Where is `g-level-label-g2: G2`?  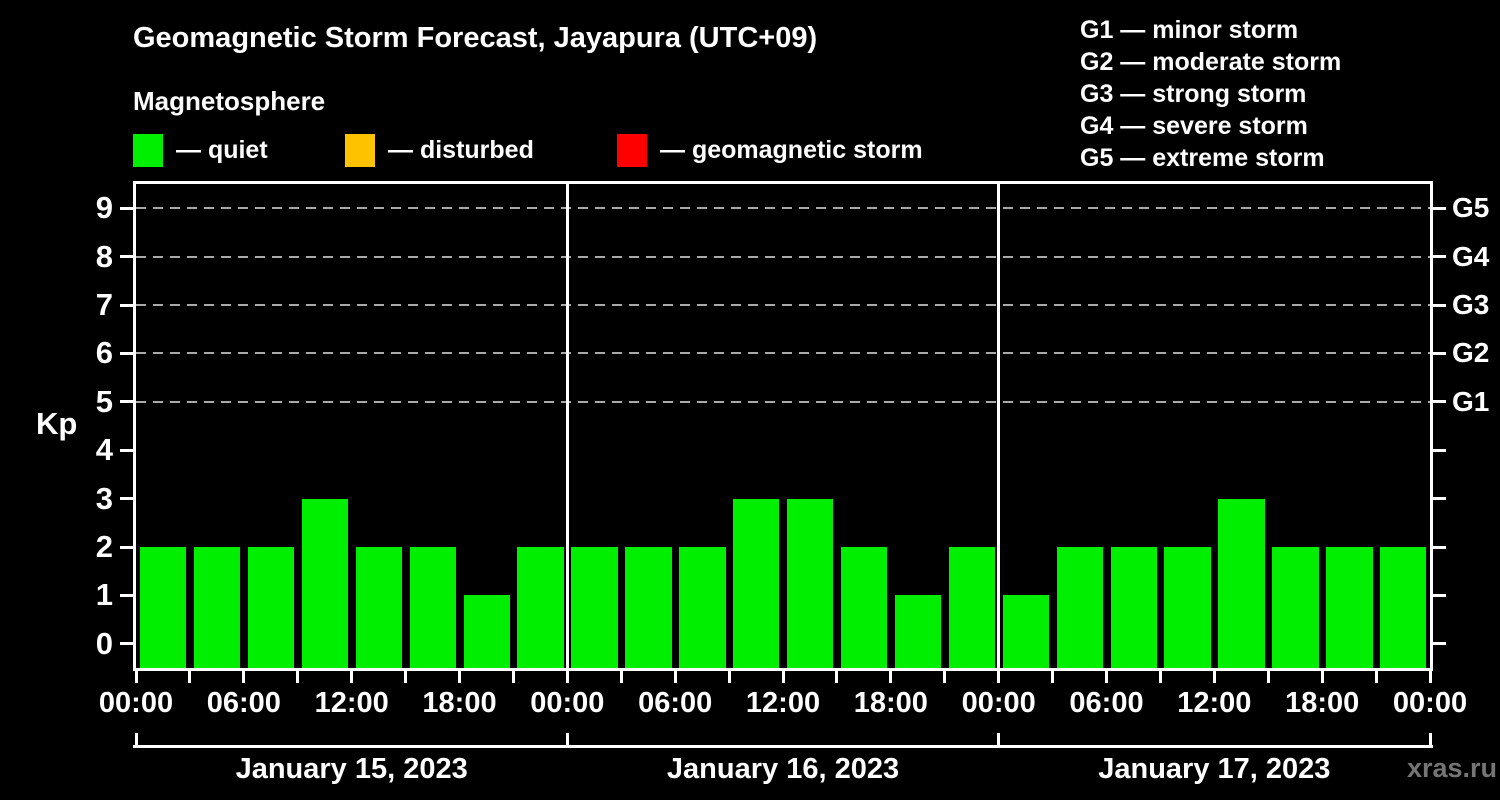 g-level-label-g2: G2 is located at coordinates (1471, 353).